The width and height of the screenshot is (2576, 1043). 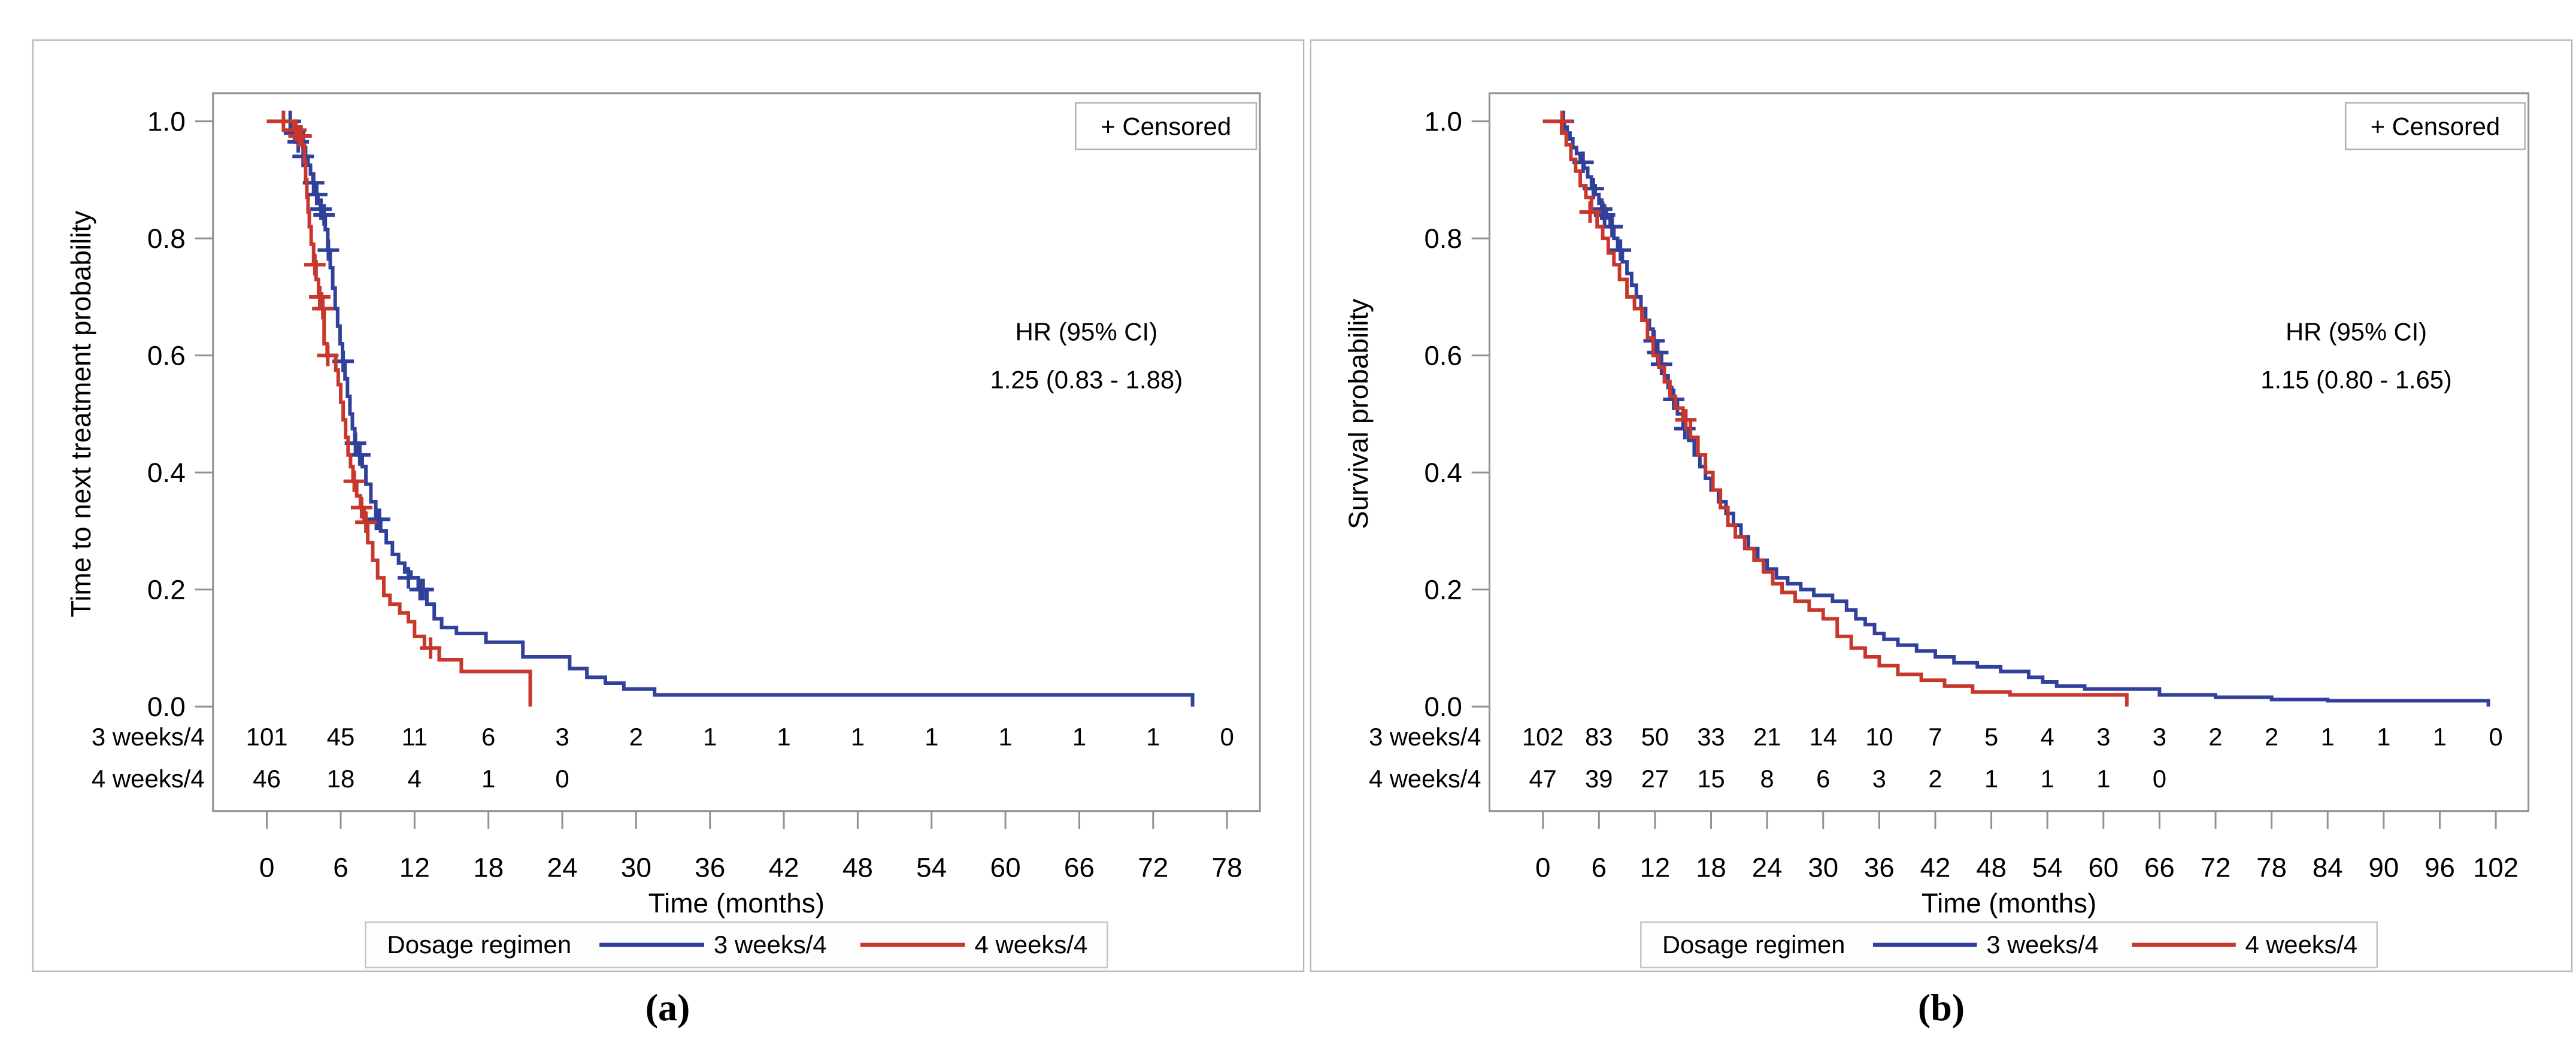 I want to click on y-axis-title: Survival probability, so click(x=1358, y=414).